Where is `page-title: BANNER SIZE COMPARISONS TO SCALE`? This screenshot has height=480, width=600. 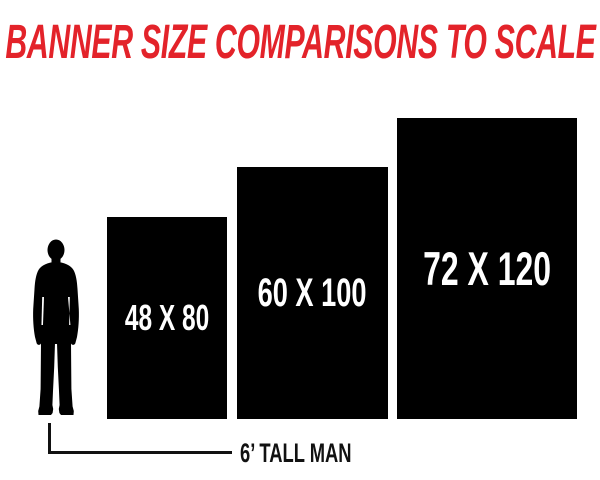 page-title: BANNER SIZE COMPARISONS TO SCALE is located at coordinates (300, 42).